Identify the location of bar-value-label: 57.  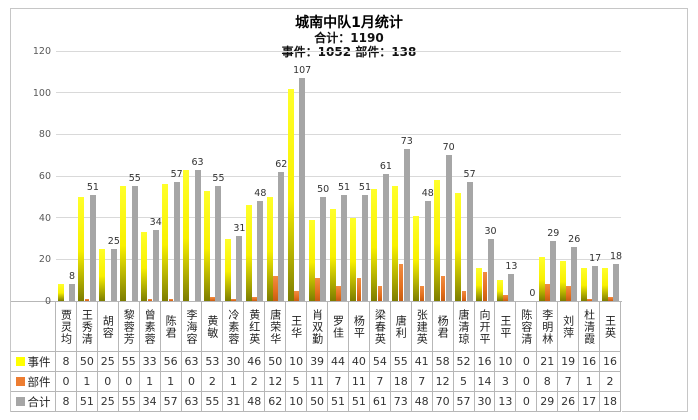
(469, 175).